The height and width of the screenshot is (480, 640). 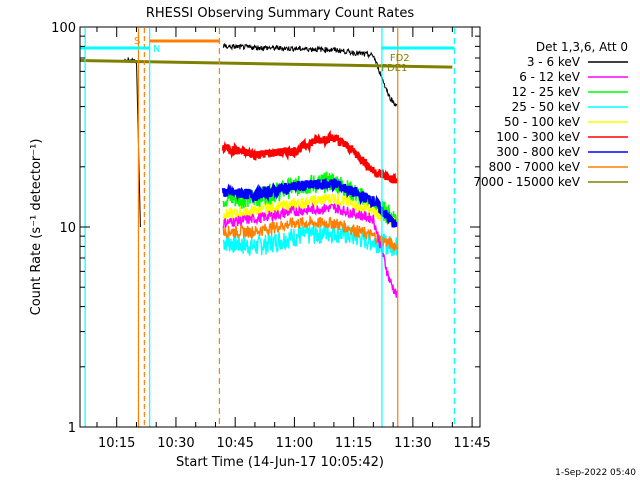 I want to click on x-tick-label: 10:30, so click(x=175, y=443).